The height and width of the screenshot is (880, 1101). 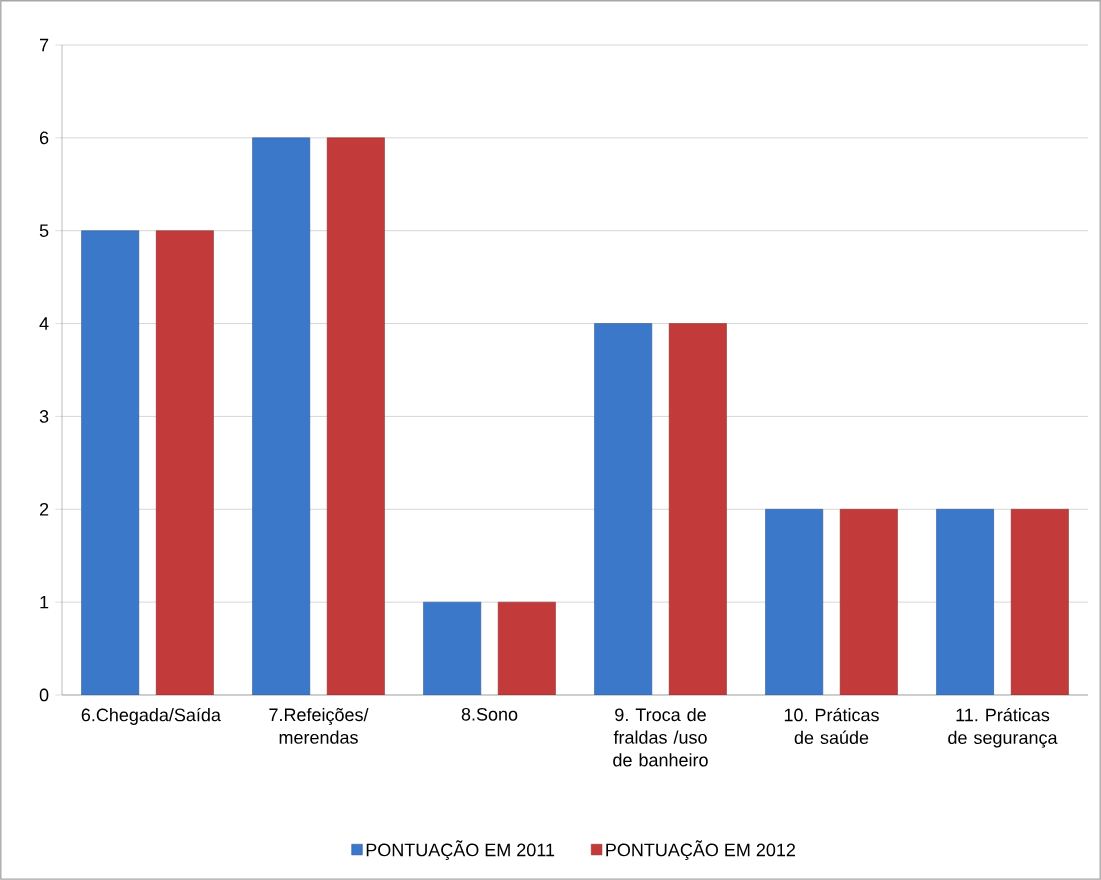 I want to click on y-tick-label: 5, so click(x=44, y=230).